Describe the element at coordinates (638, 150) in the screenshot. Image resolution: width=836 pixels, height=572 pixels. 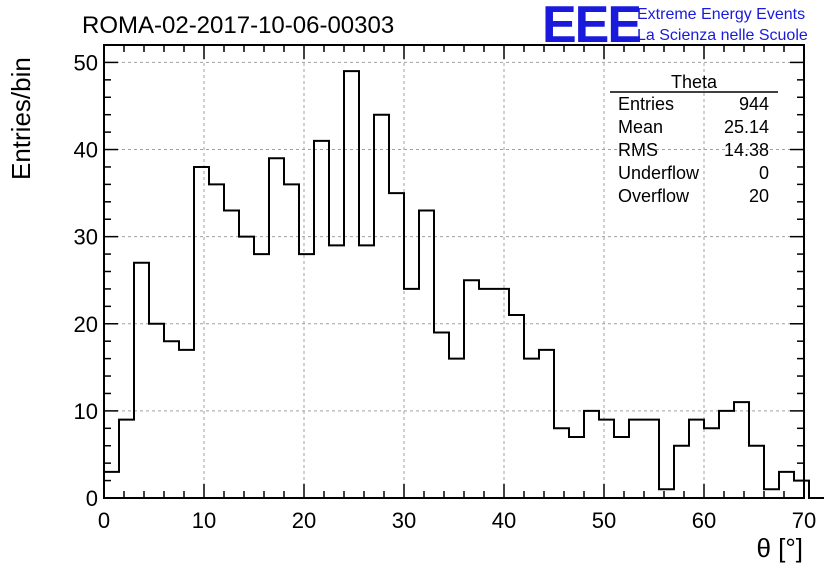
I see `stats-row-label: RMS` at that location.